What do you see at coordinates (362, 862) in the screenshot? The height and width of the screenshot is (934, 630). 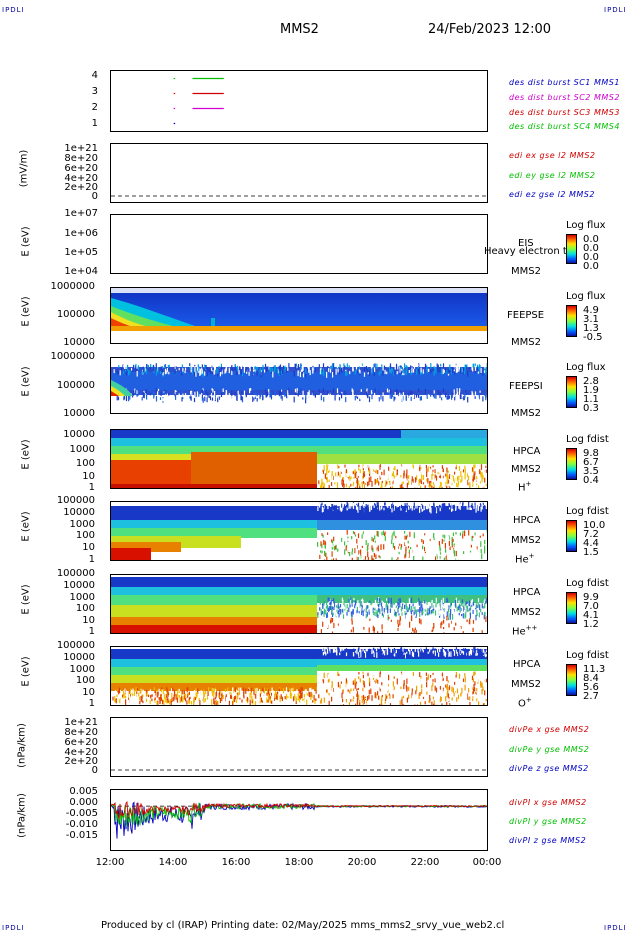 I see `xtick-2000: 20:00` at bounding box center [362, 862].